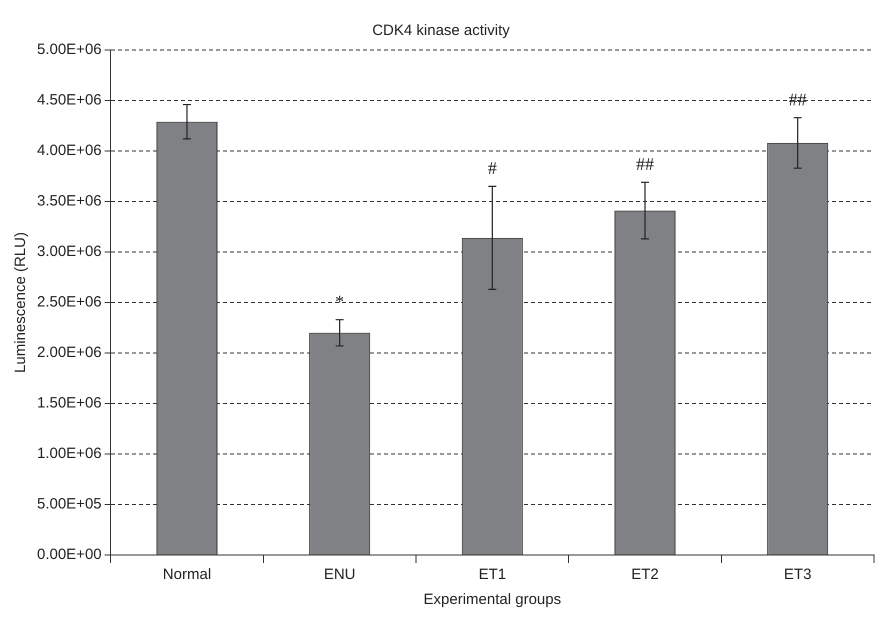  What do you see at coordinates (69, 100) in the screenshot?
I see `y-tick-label: 4.50E+06` at bounding box center [69, 100].